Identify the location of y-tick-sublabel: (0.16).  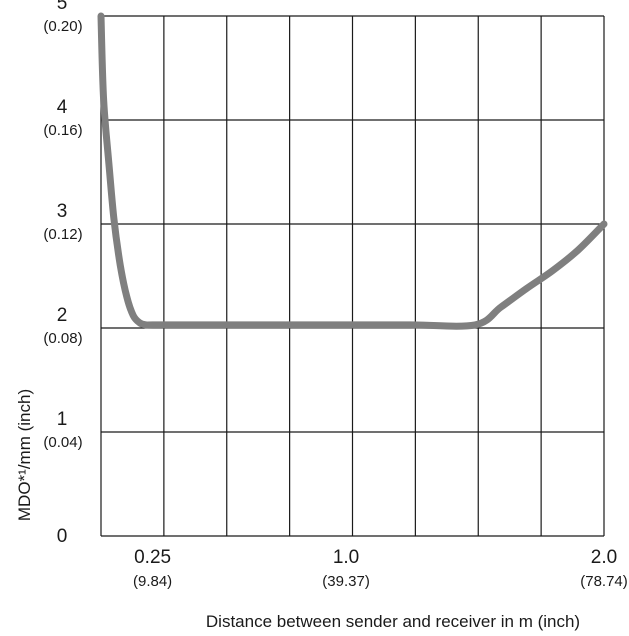
(62, 130).